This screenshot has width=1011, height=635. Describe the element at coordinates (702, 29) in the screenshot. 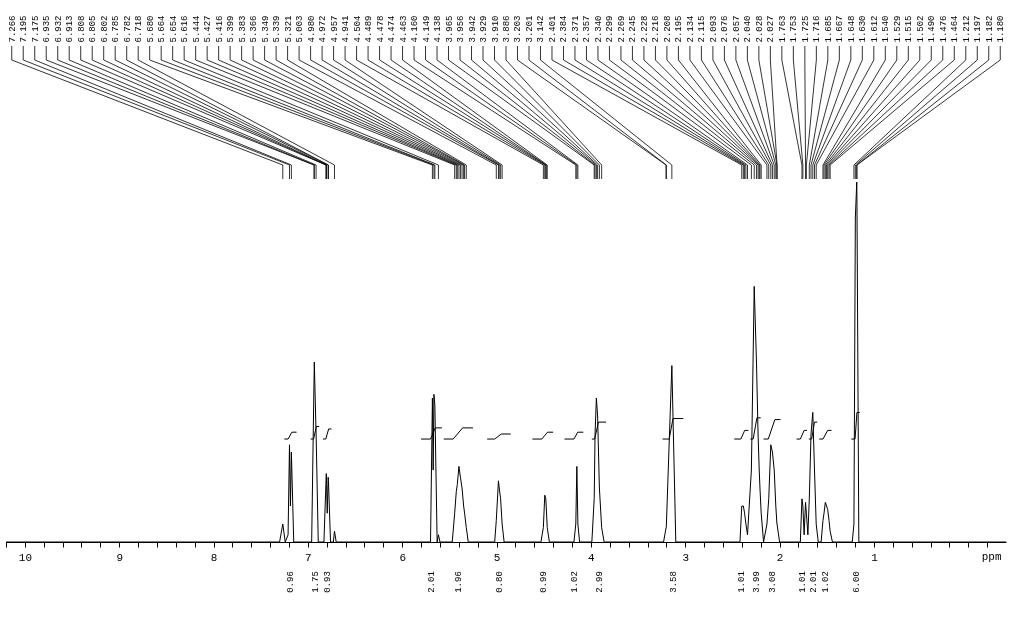

I see `annotation: 2.115` at that location.